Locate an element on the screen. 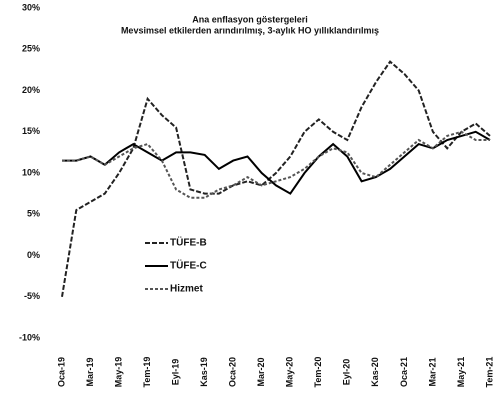  legend-label: TÜFE-C is located at coordinates (188, 265).